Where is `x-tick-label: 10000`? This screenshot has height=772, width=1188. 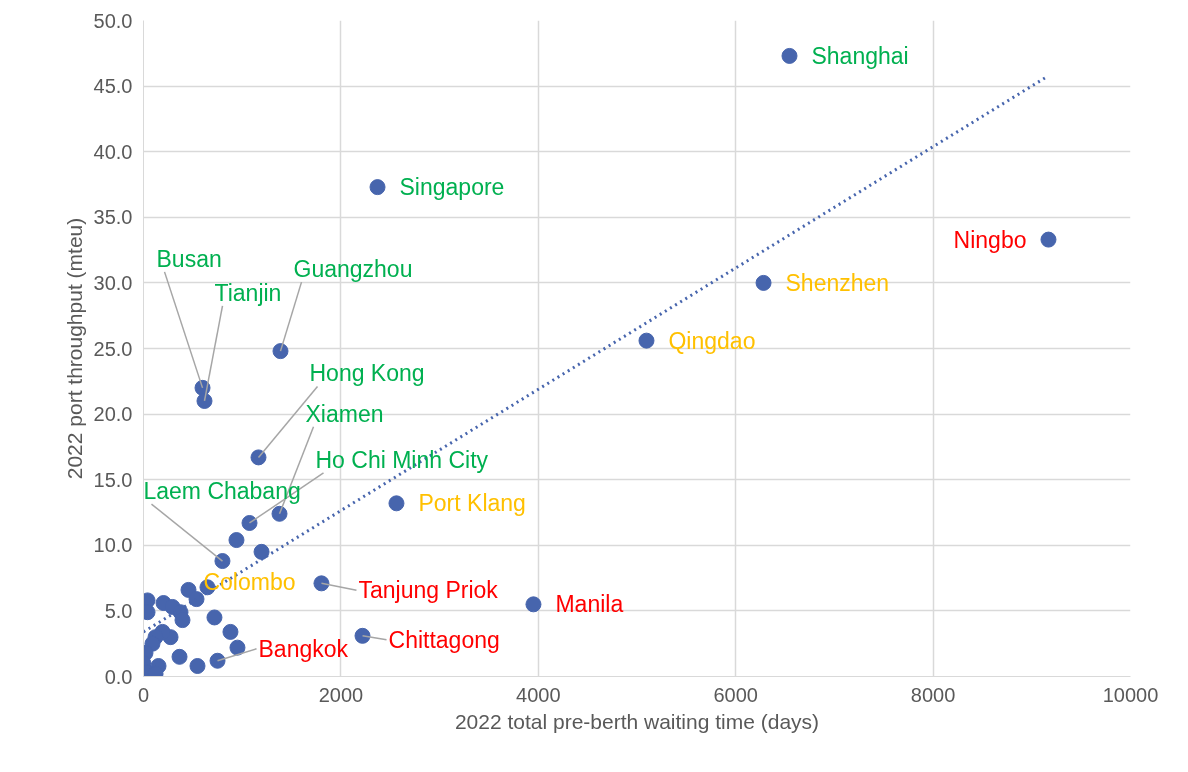 x-tick-label: 10000 is located at coordinates (1130, 694).